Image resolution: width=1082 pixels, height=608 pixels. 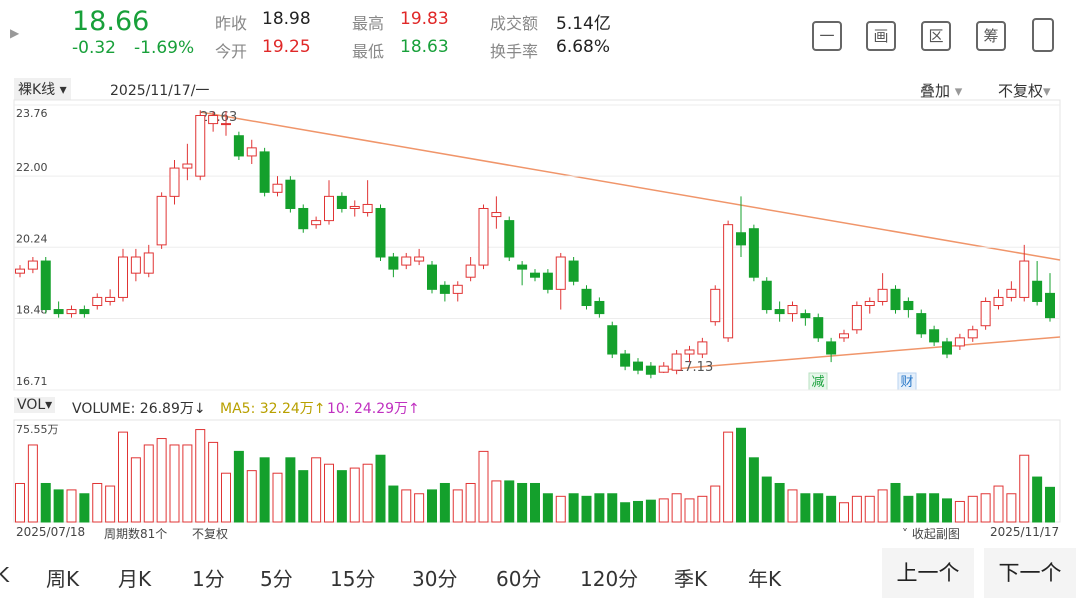 What do you see at coordinates (928, 573) in the screenshot?
I see `prev-button: 上一个` at bounding box center [928, 573].